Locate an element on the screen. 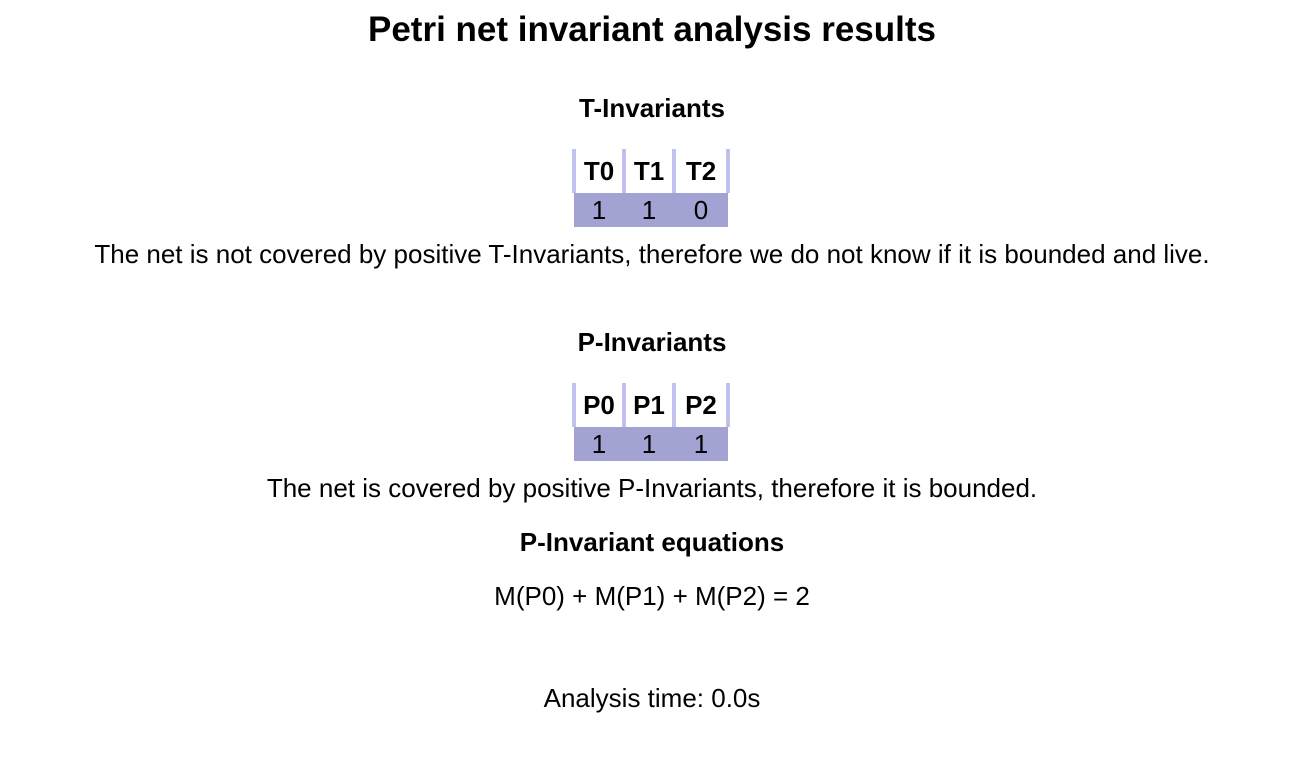  table-cell: 0 is located at coordinates (701, 210).